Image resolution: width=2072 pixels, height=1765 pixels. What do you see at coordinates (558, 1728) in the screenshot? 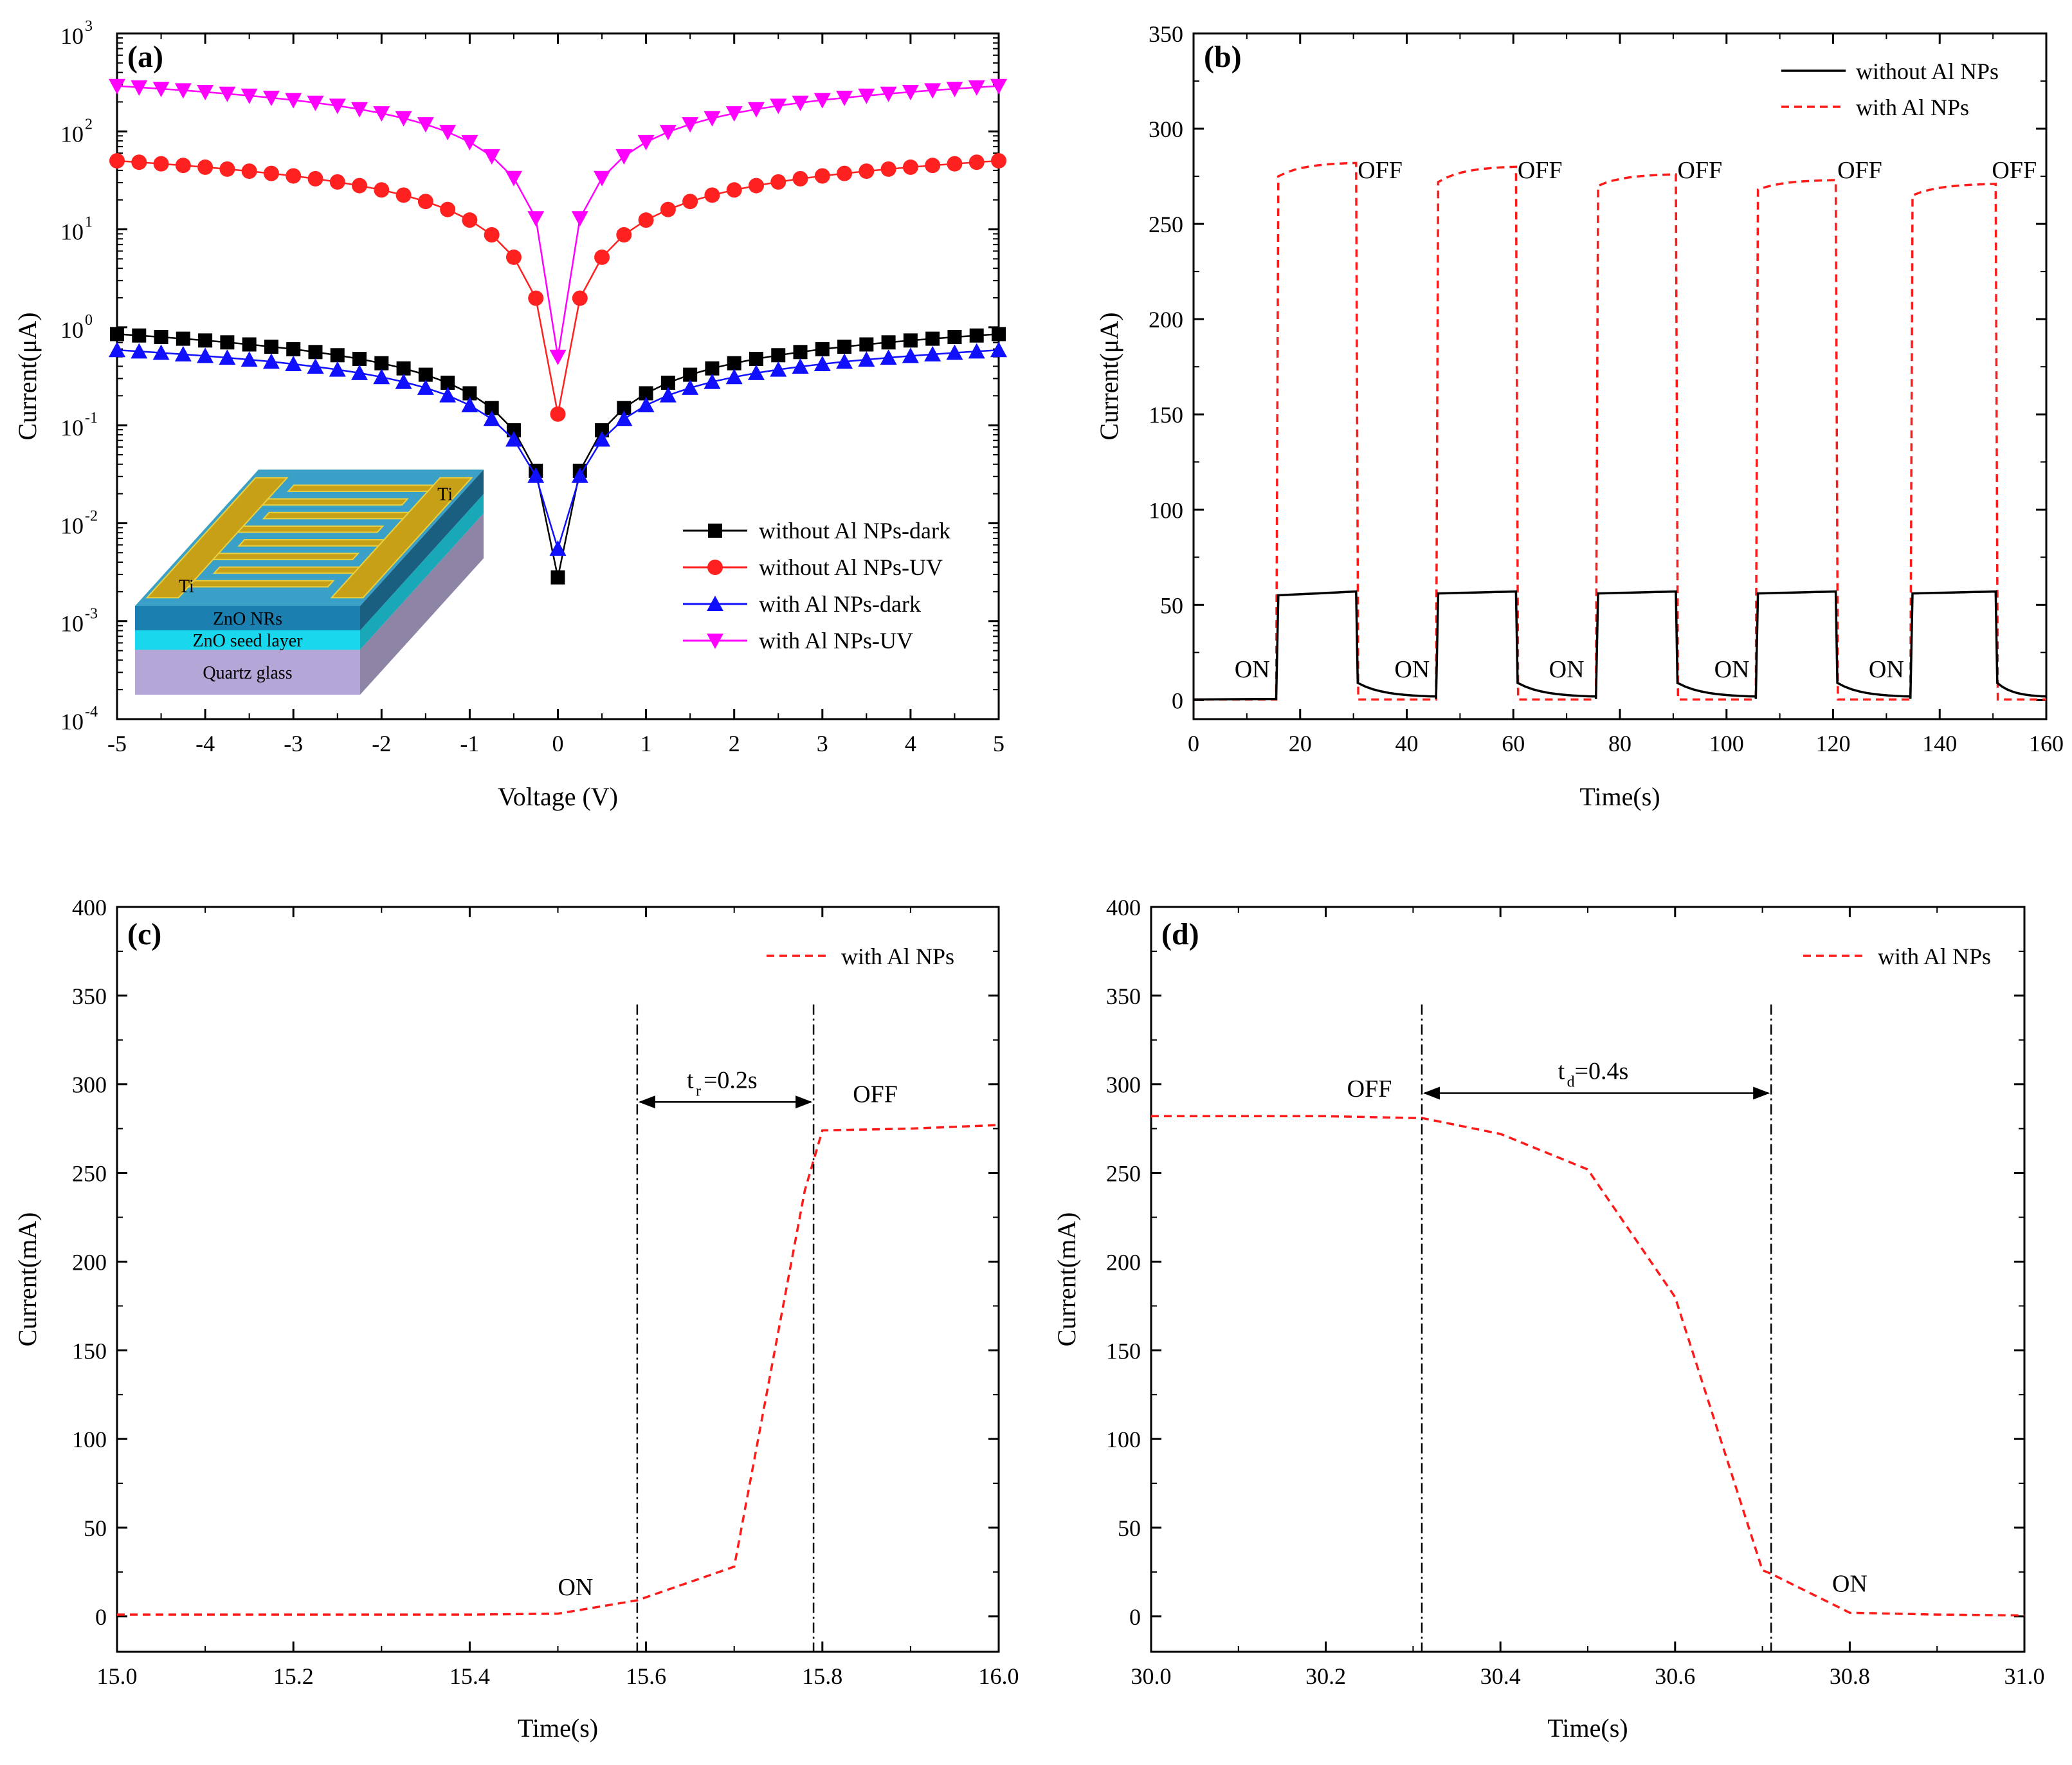
I see `x-axis-label-c: Time(s)` at bounding box center [558, 1728].